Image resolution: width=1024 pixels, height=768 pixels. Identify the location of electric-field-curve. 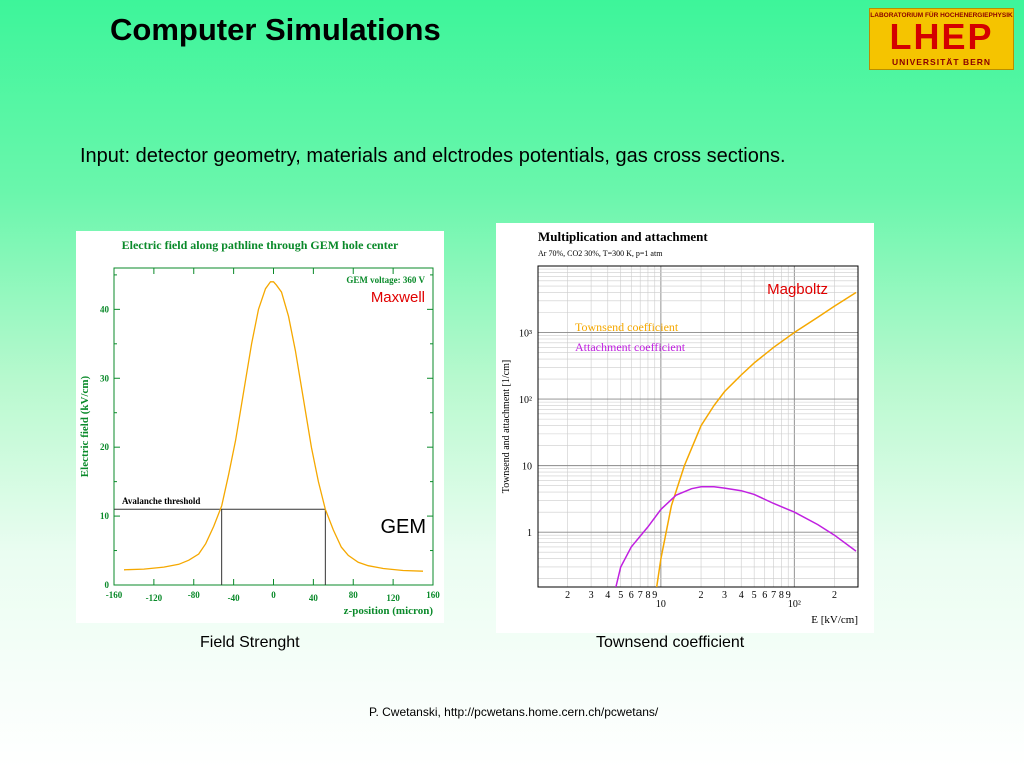
(273, 426).